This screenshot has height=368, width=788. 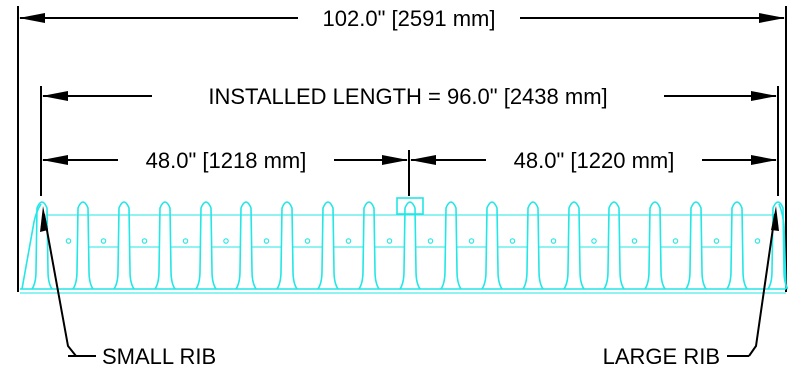 What do you see at coordinates (55, 160) in the screenshot?
I see `left-half-arrowhead-left` at bounding box center [55, 160].